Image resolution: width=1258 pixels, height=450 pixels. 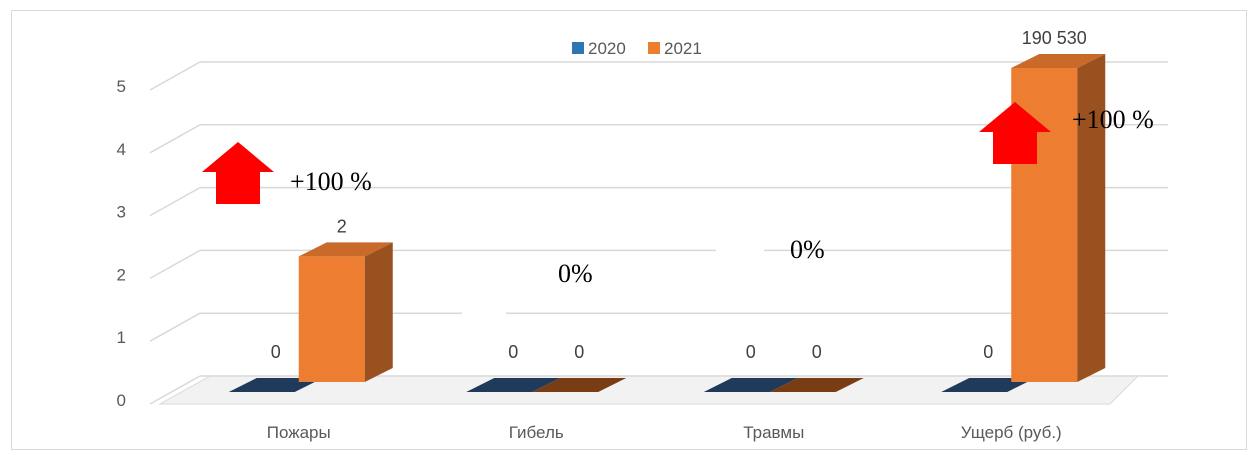 I want to click on y-tick-label: 3, so click(x=121, y=212).